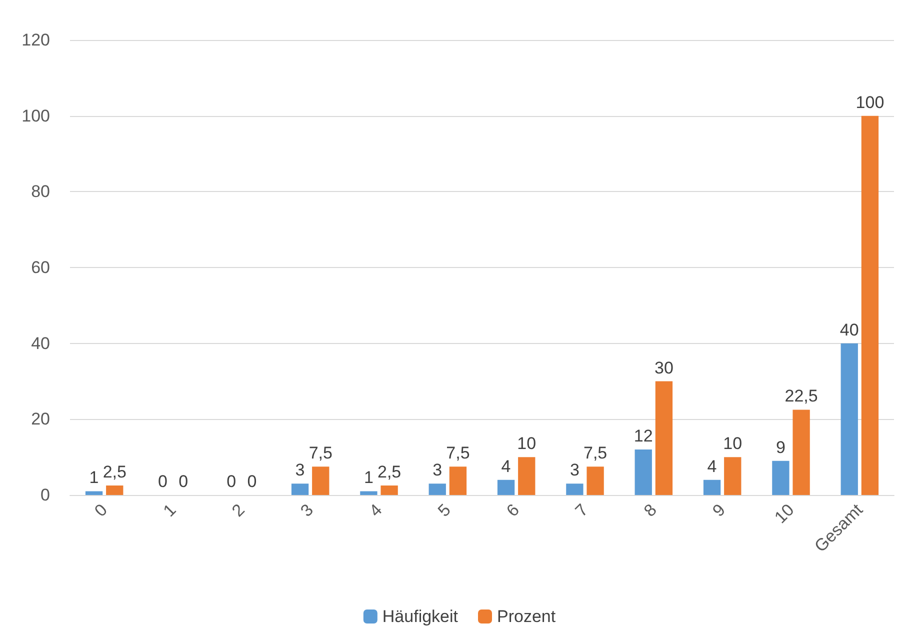 This screenshot has width=919, height=635. What do you see at coordinates (238, 510) in the screenshot?
I see `x-tick-label: 2` at bounding box center [238, 510].